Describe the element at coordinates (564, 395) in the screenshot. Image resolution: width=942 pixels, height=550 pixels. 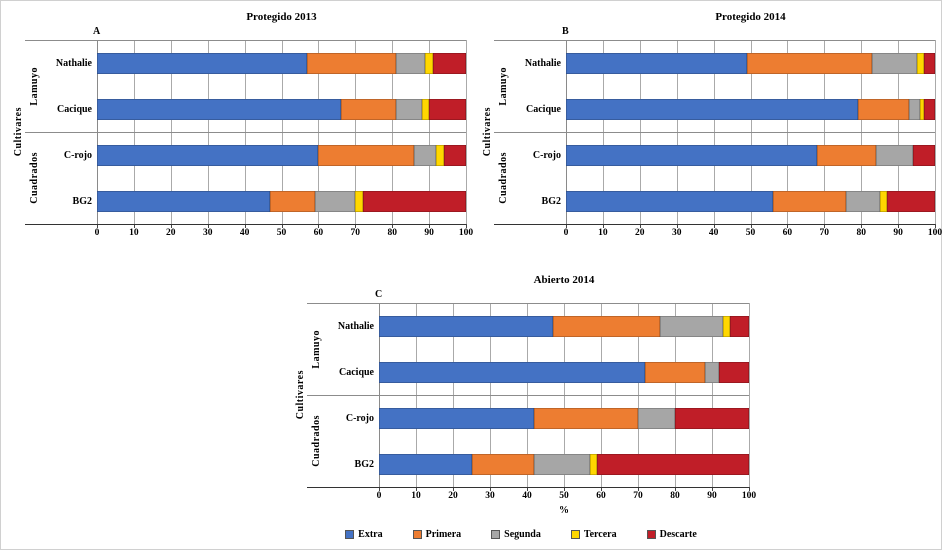
I see `plot-grid` at that location.